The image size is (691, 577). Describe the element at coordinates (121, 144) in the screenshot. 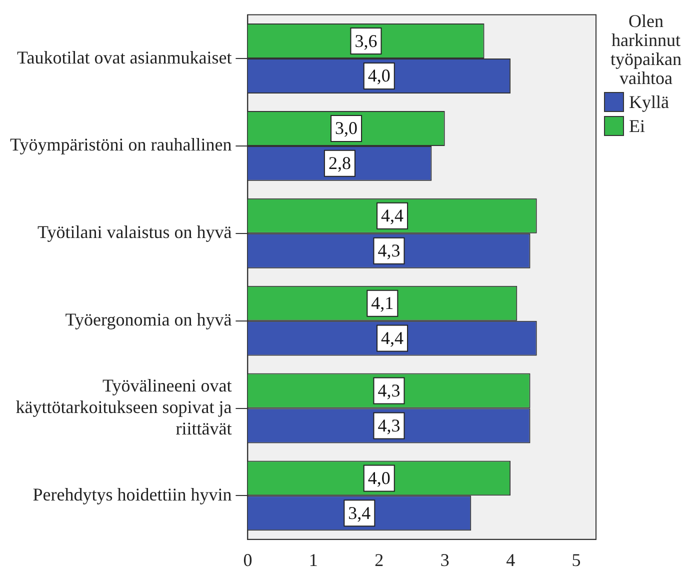

I see `y-tick-label: Työympäristöni on rauhallinen` at that location.